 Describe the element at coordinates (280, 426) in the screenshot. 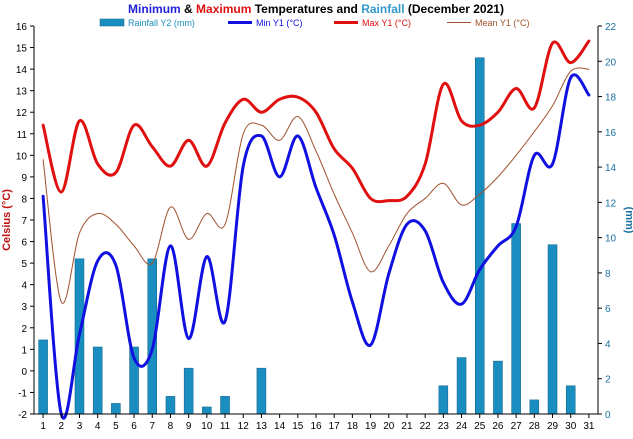

I see `x-tick-label: 14` at that location.